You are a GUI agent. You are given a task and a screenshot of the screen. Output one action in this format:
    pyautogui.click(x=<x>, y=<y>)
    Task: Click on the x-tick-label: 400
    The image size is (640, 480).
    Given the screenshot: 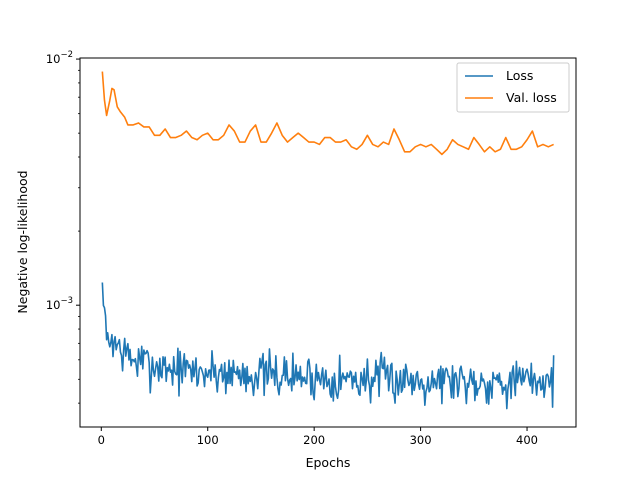 What is the action you would take?
    pyautogui.click(x=527, y=440)
    